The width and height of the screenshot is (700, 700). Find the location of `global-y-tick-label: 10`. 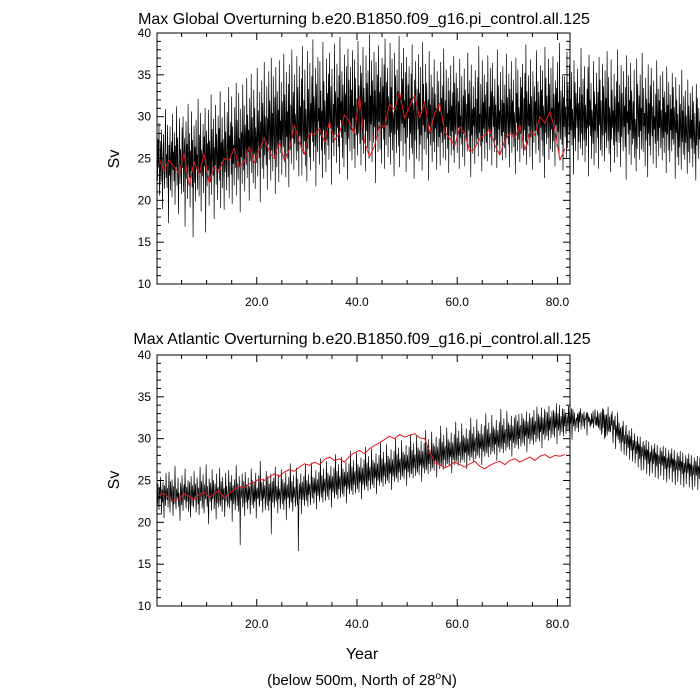

global-y-tick-label: 10 is located at coordinates (145, 284).